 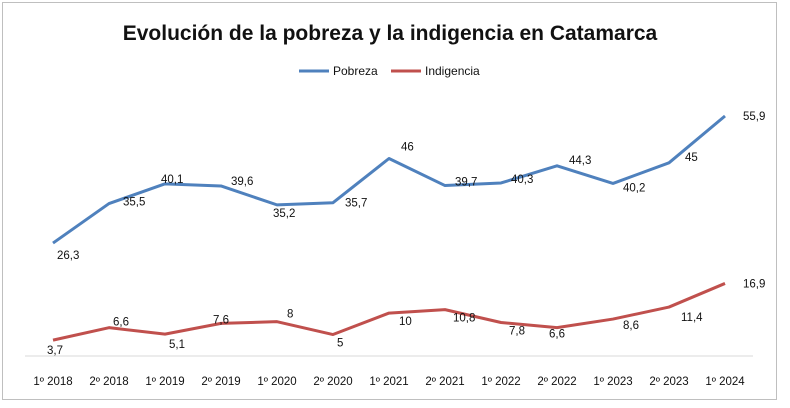 What do you see at coordinates (444, 382) in the screenshot?
I see `x-tick-label: 2º 2021` at bounding box center [444, 382].